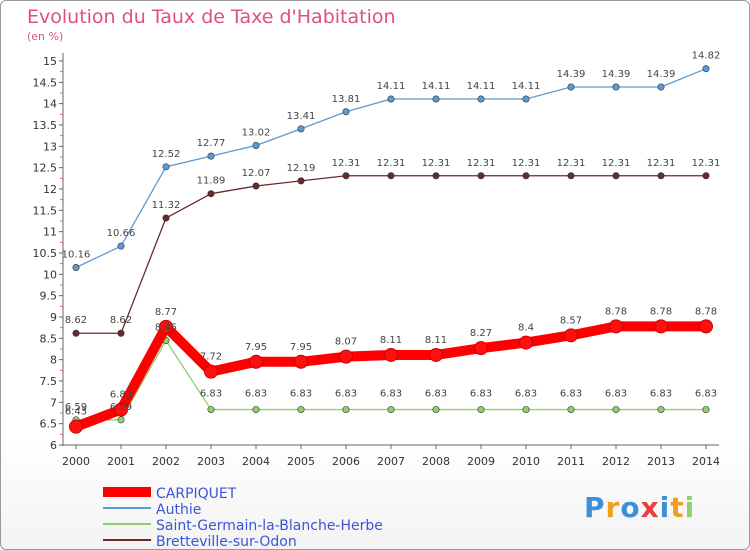 This screenshot has height=550, width=750. I want to click on data-label: 8.27, so click(481, 333).